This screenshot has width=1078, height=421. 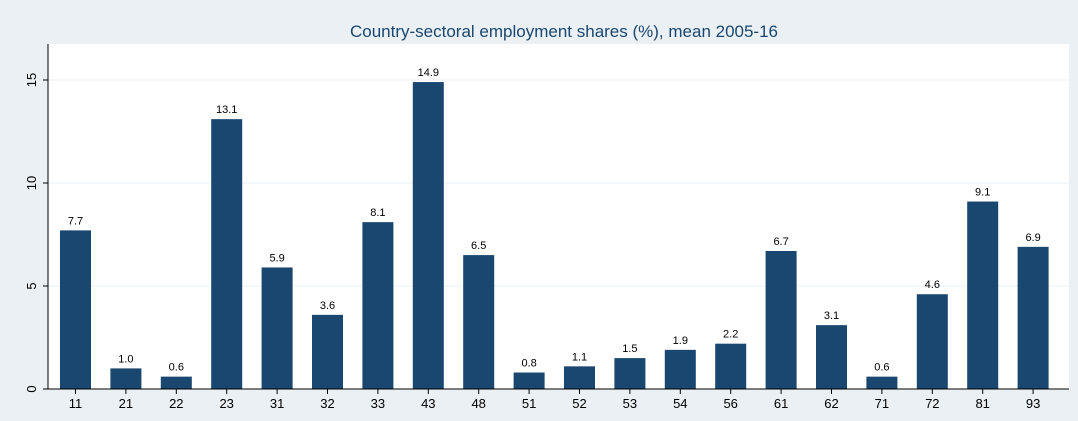 I want to click on bar-value-label: 9.1, so click(x=982, y=193).